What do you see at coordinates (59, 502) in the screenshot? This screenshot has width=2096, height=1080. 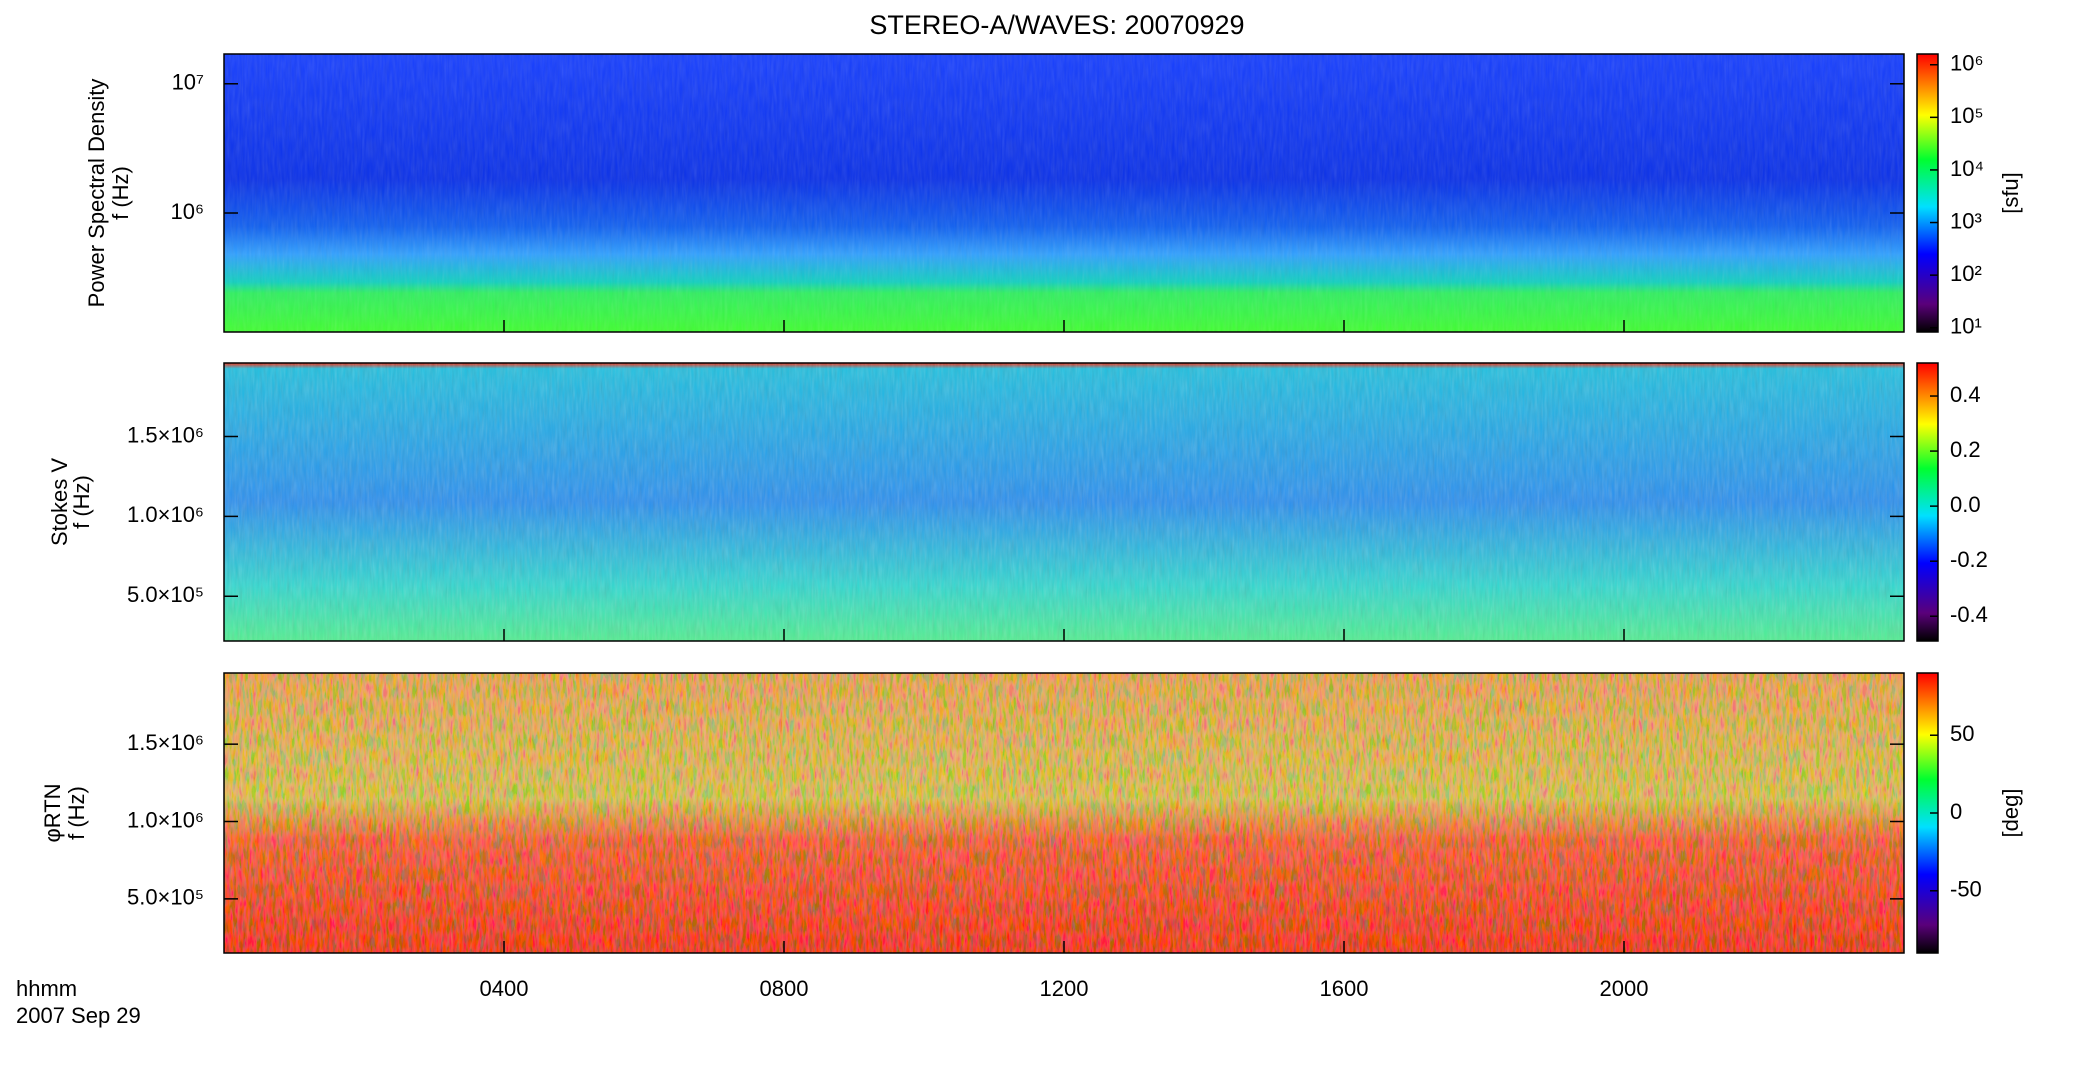 I see `y-axis-label: Stokes V` at bounding box center [59, 502].